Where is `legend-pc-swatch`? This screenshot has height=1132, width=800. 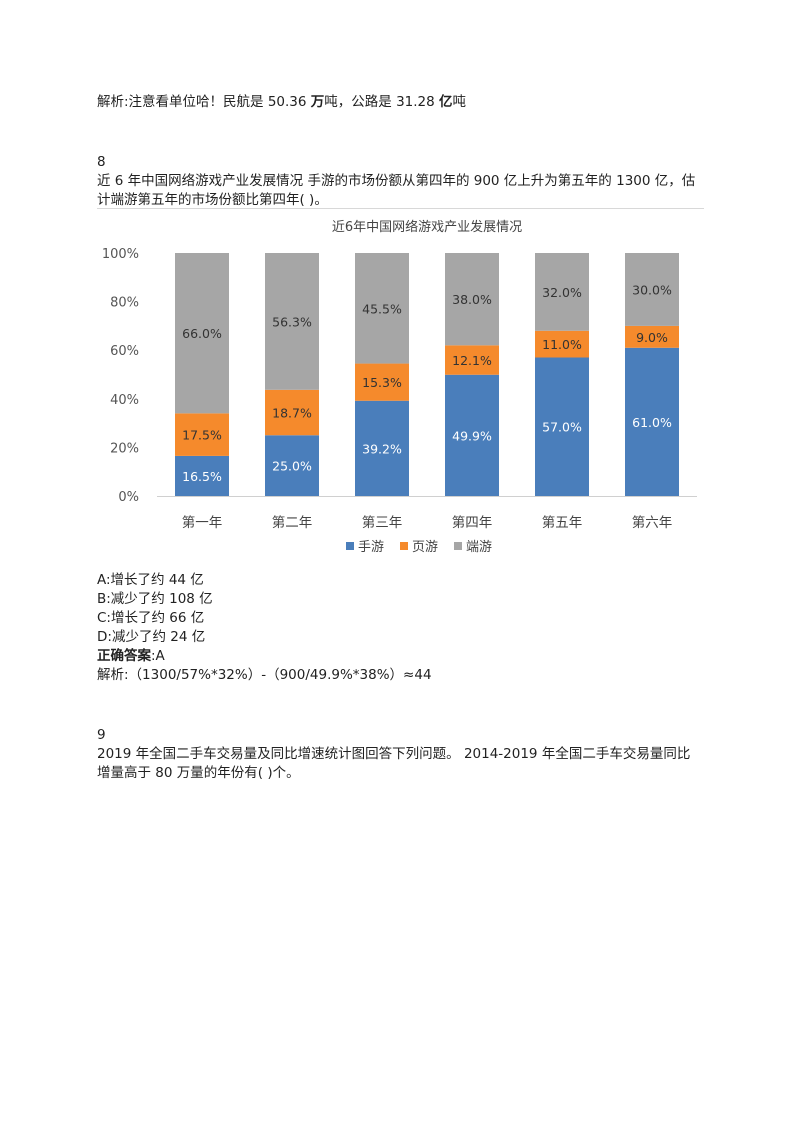 legend-pc-swatch is located at coordinates (458, 546).